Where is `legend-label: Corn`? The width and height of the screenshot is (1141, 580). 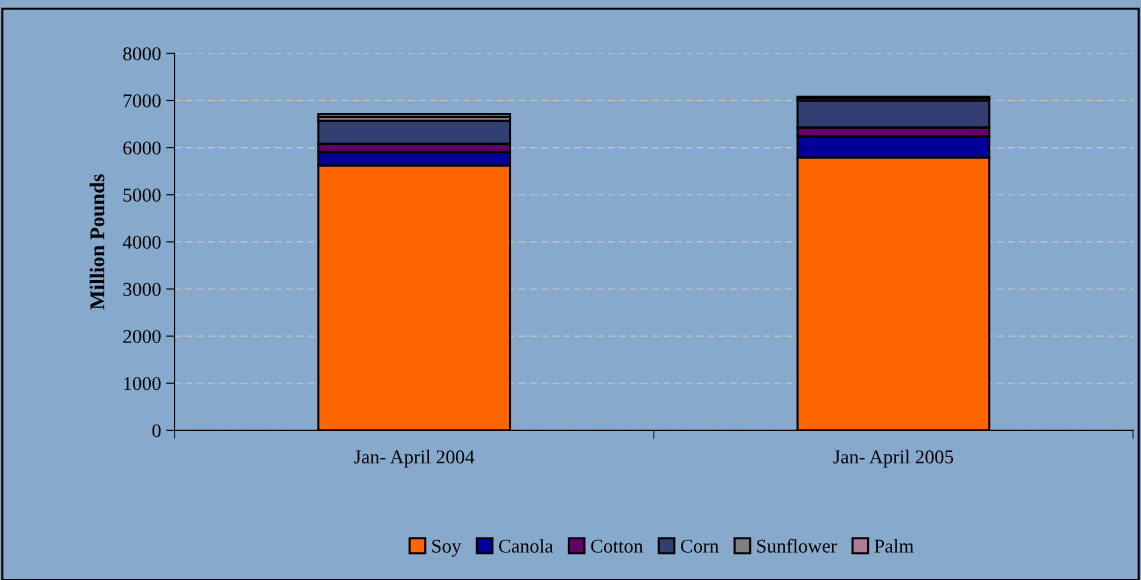 legend-label: Corn is located at coordinates (699, 546).